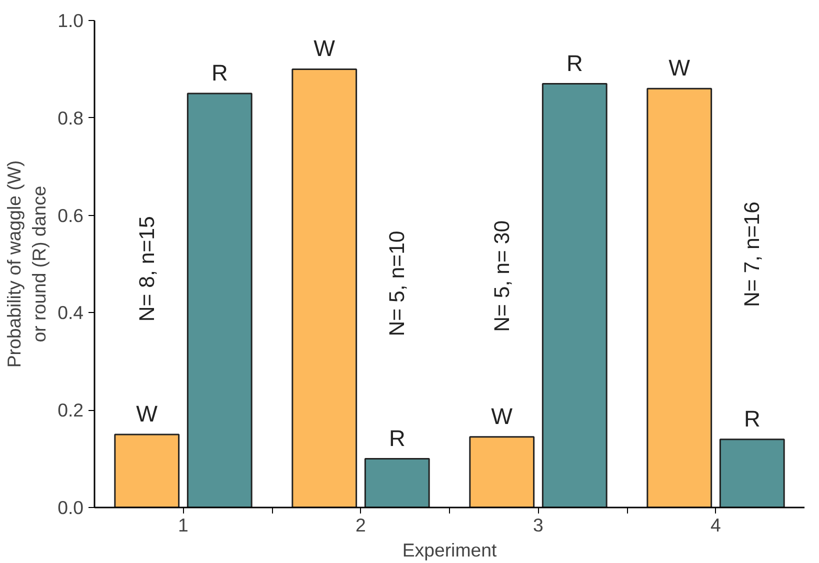  Describe the element at coordinates (219, 73) in the screenshot. I see `series-label: R` at that location.